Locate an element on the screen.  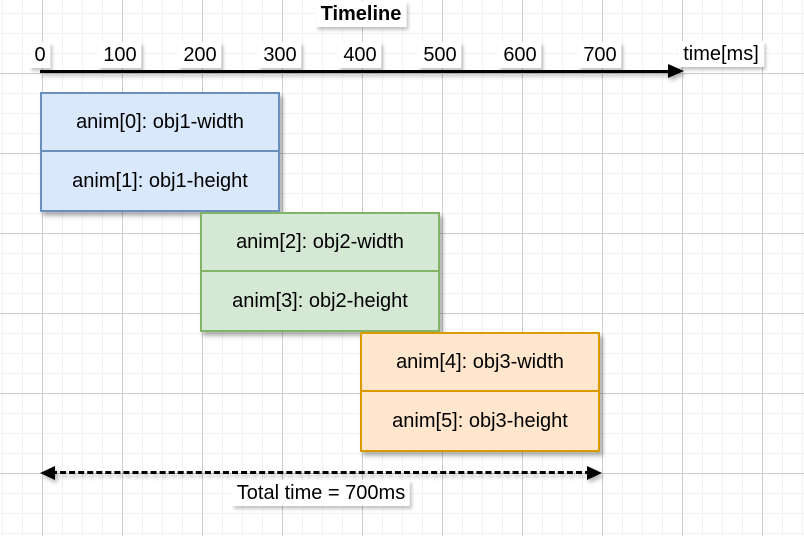
axis-tick-200: 200 is located at coordinates (200, 55).